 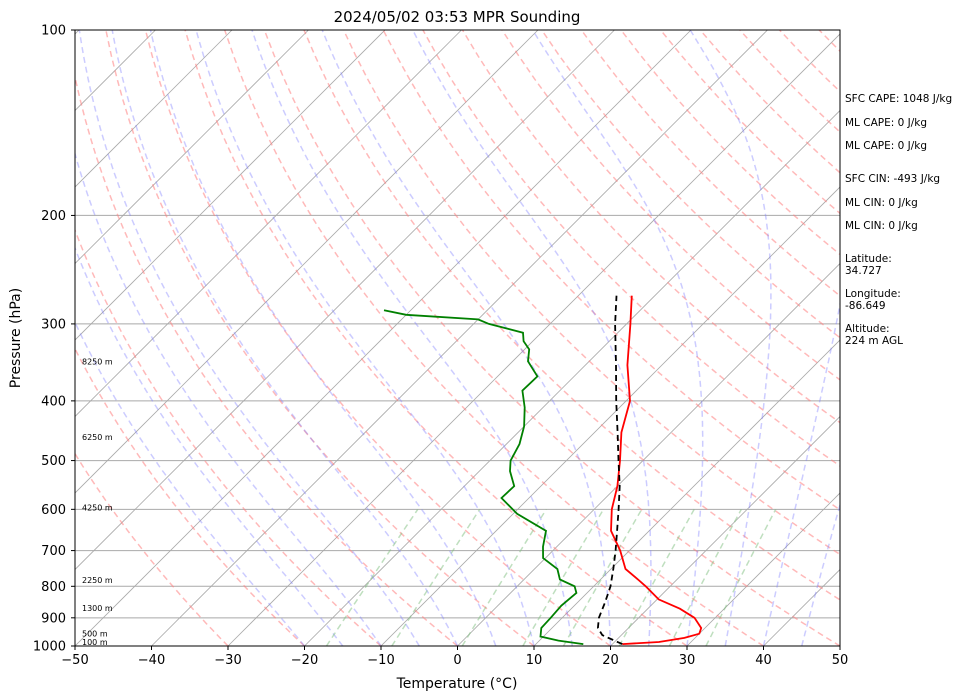 What do you see at coordinates (874, 341) in the screenshot?
I see `sounding-info-line: 224 m AGL` at bounding box center [874, 341].